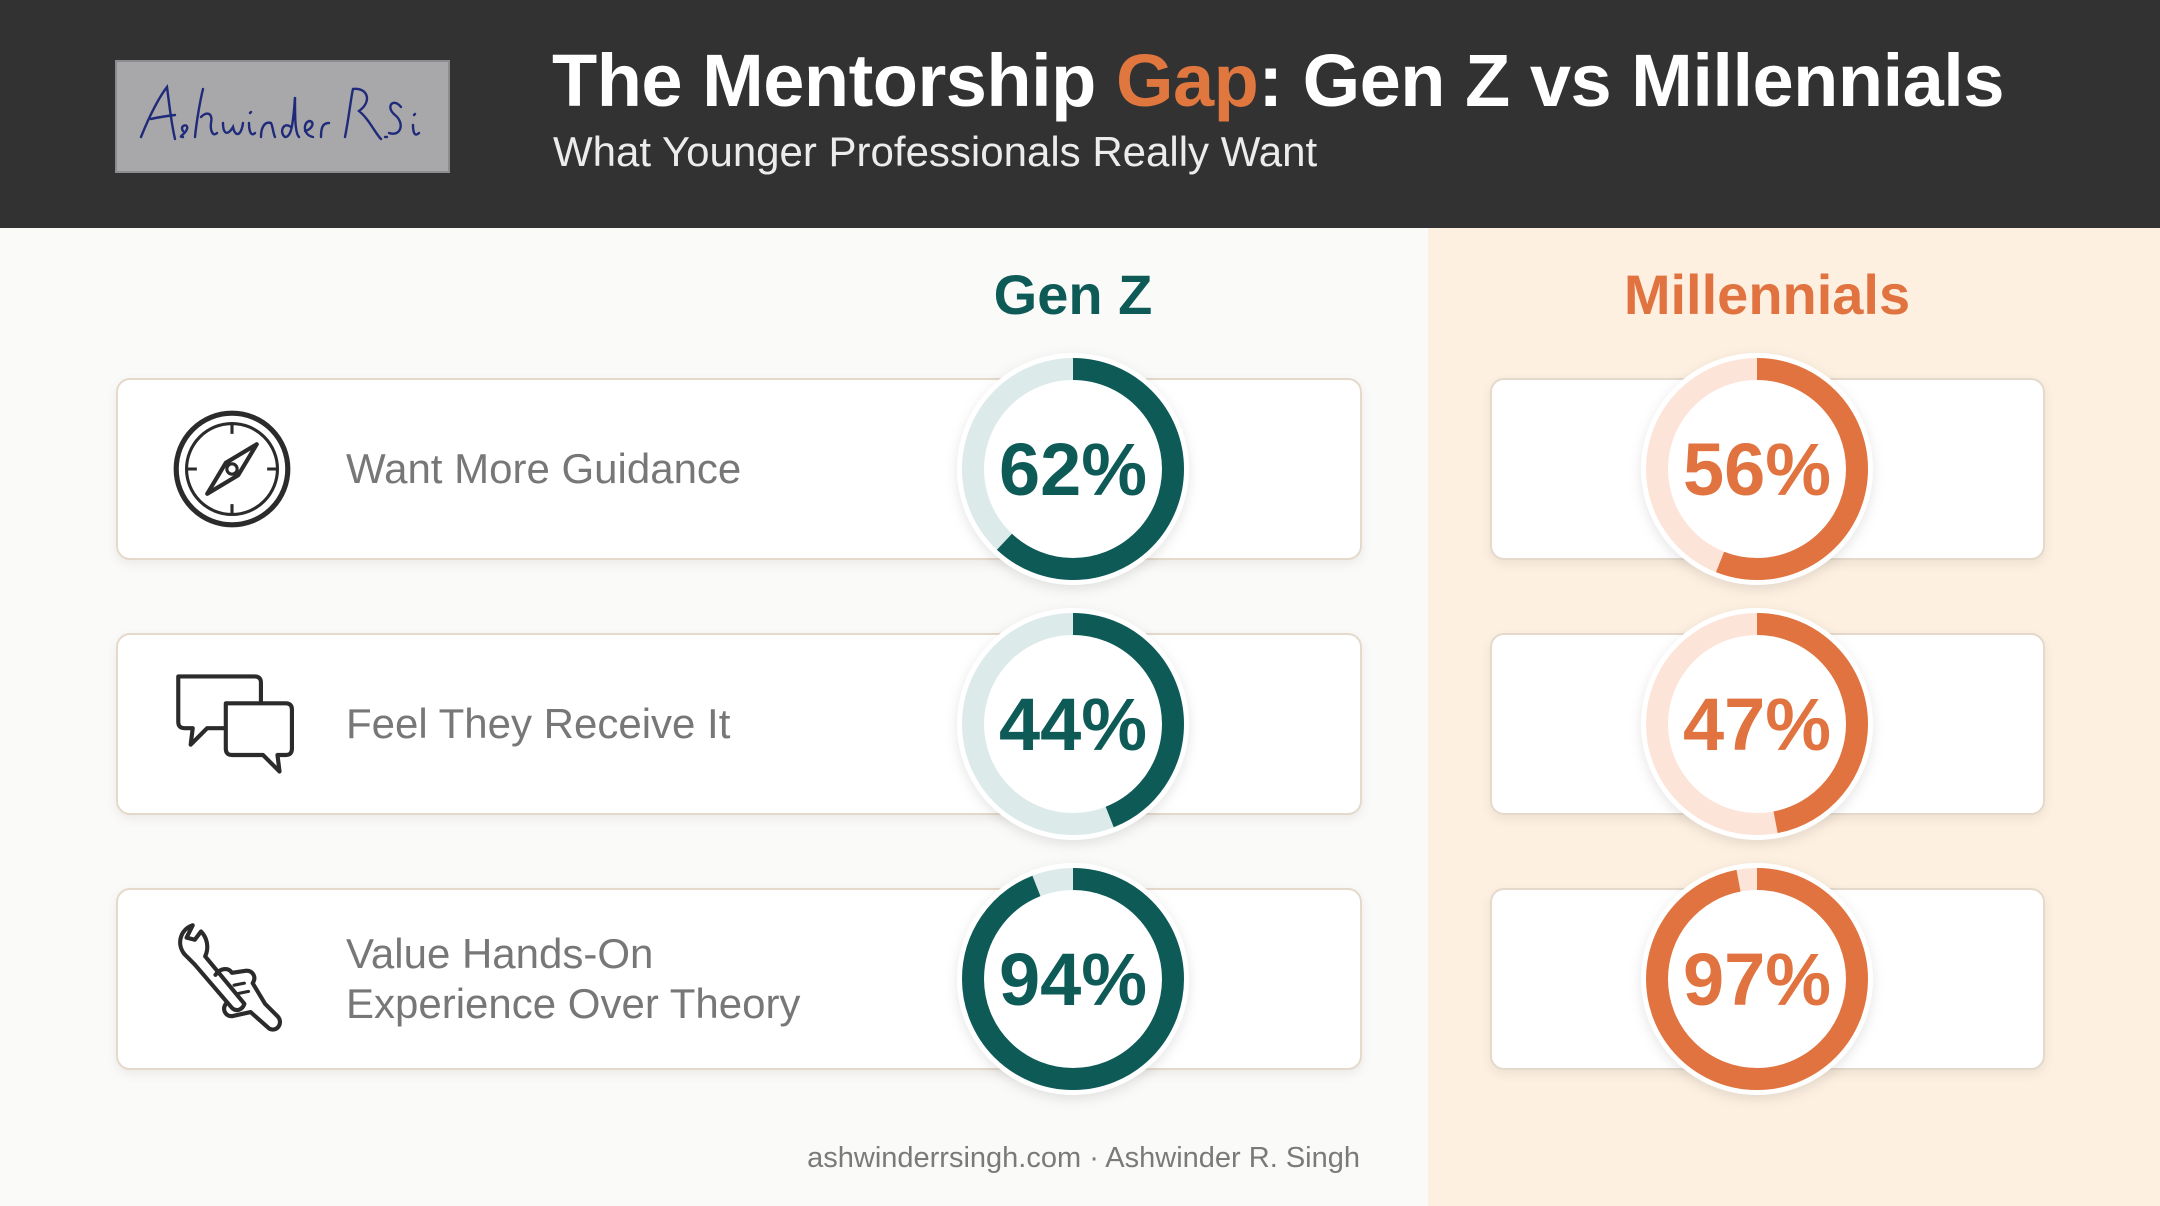 This screenshot has height=1206, width=2160. I want to click on chat-bubbles-icon, so click(235, 724).